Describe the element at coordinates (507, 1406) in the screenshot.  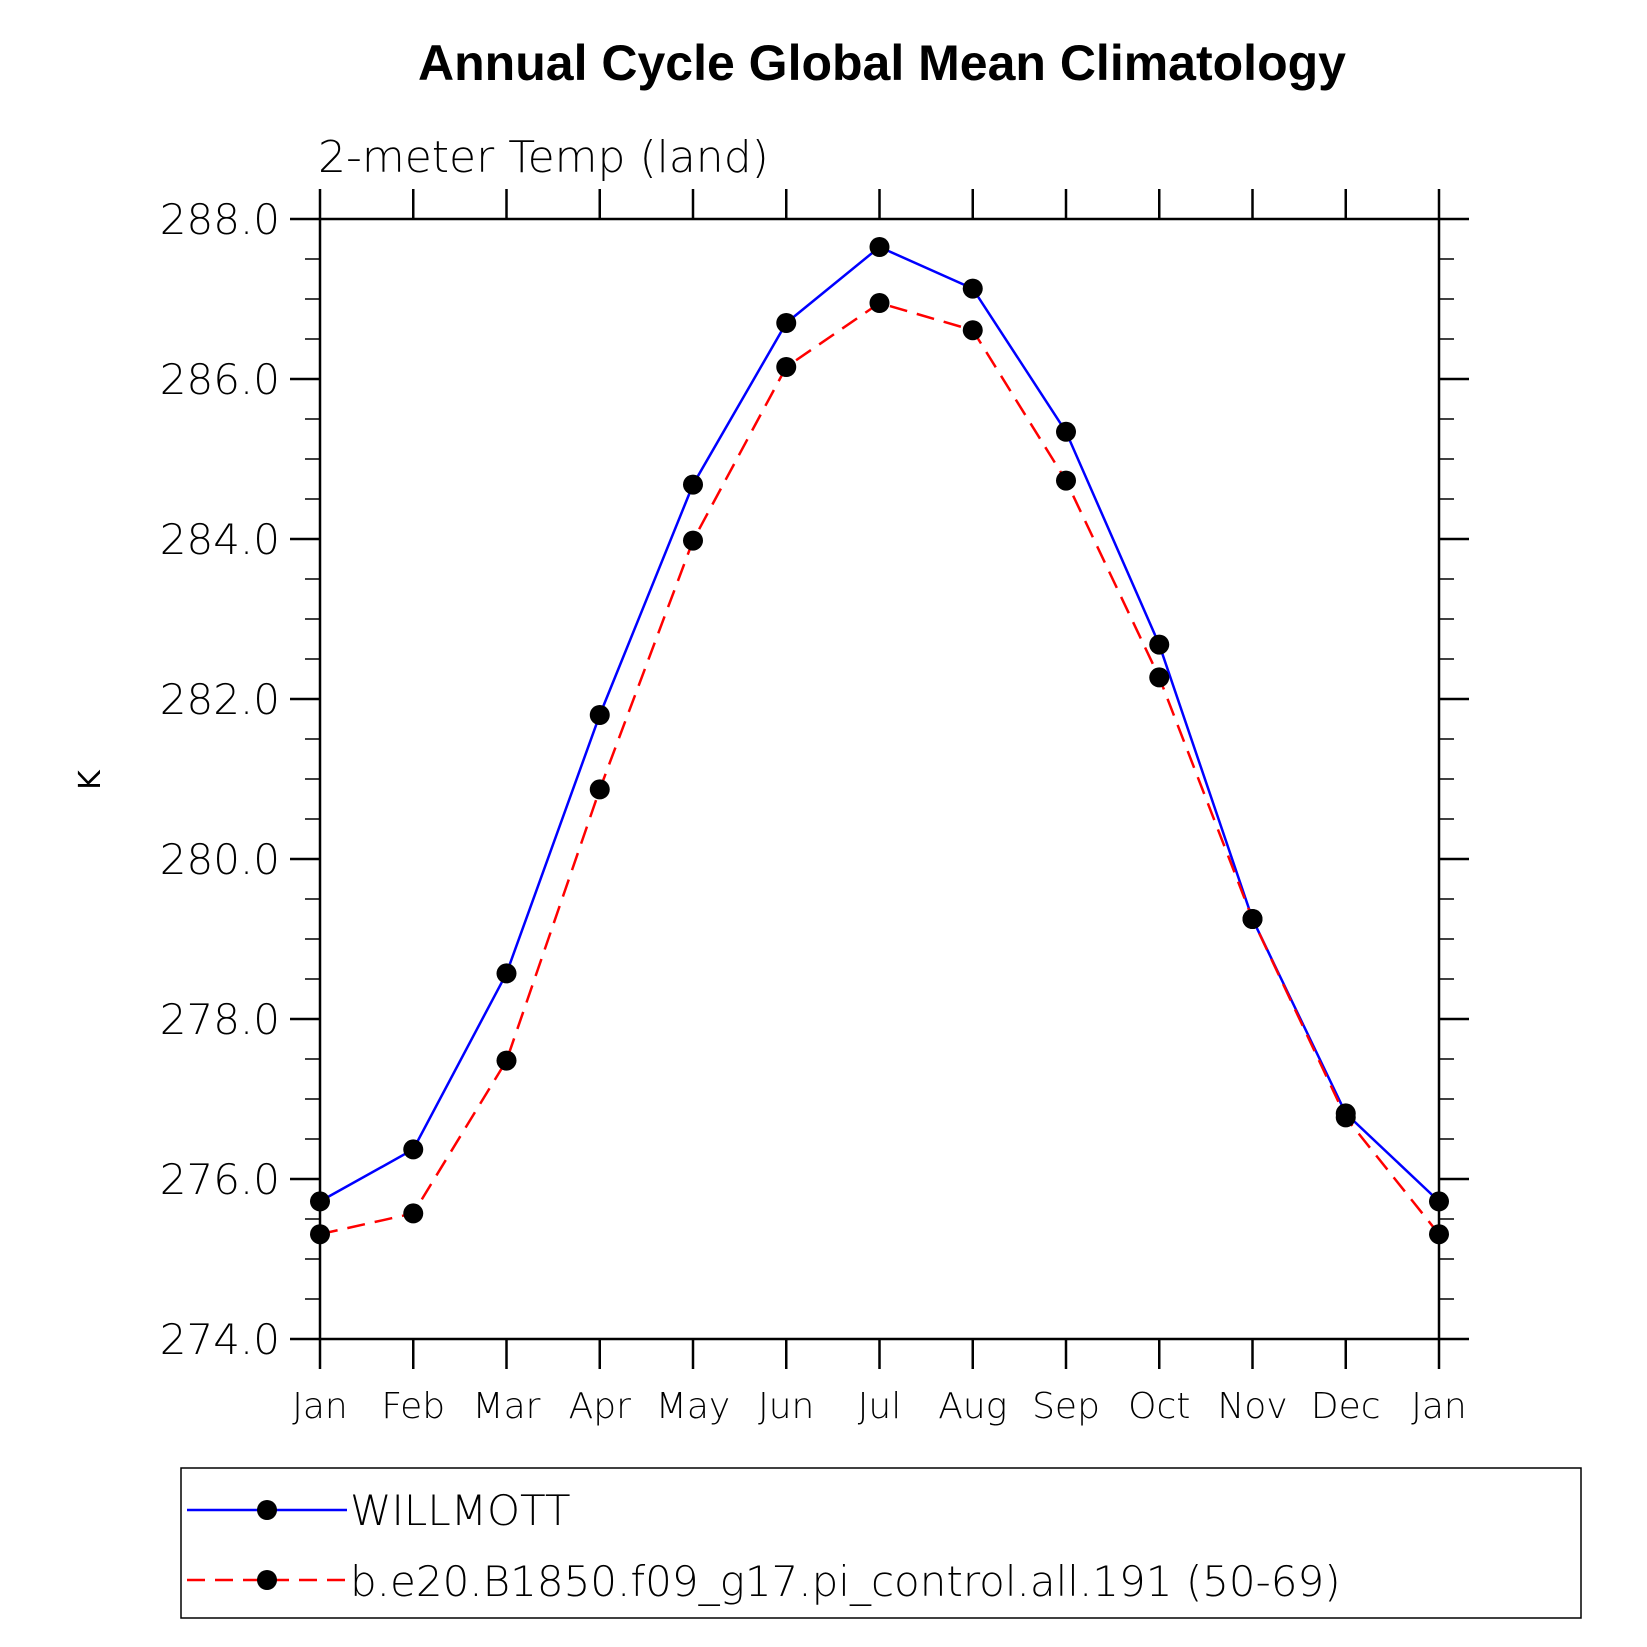
I see `x-tick-label: Mar` at that location.